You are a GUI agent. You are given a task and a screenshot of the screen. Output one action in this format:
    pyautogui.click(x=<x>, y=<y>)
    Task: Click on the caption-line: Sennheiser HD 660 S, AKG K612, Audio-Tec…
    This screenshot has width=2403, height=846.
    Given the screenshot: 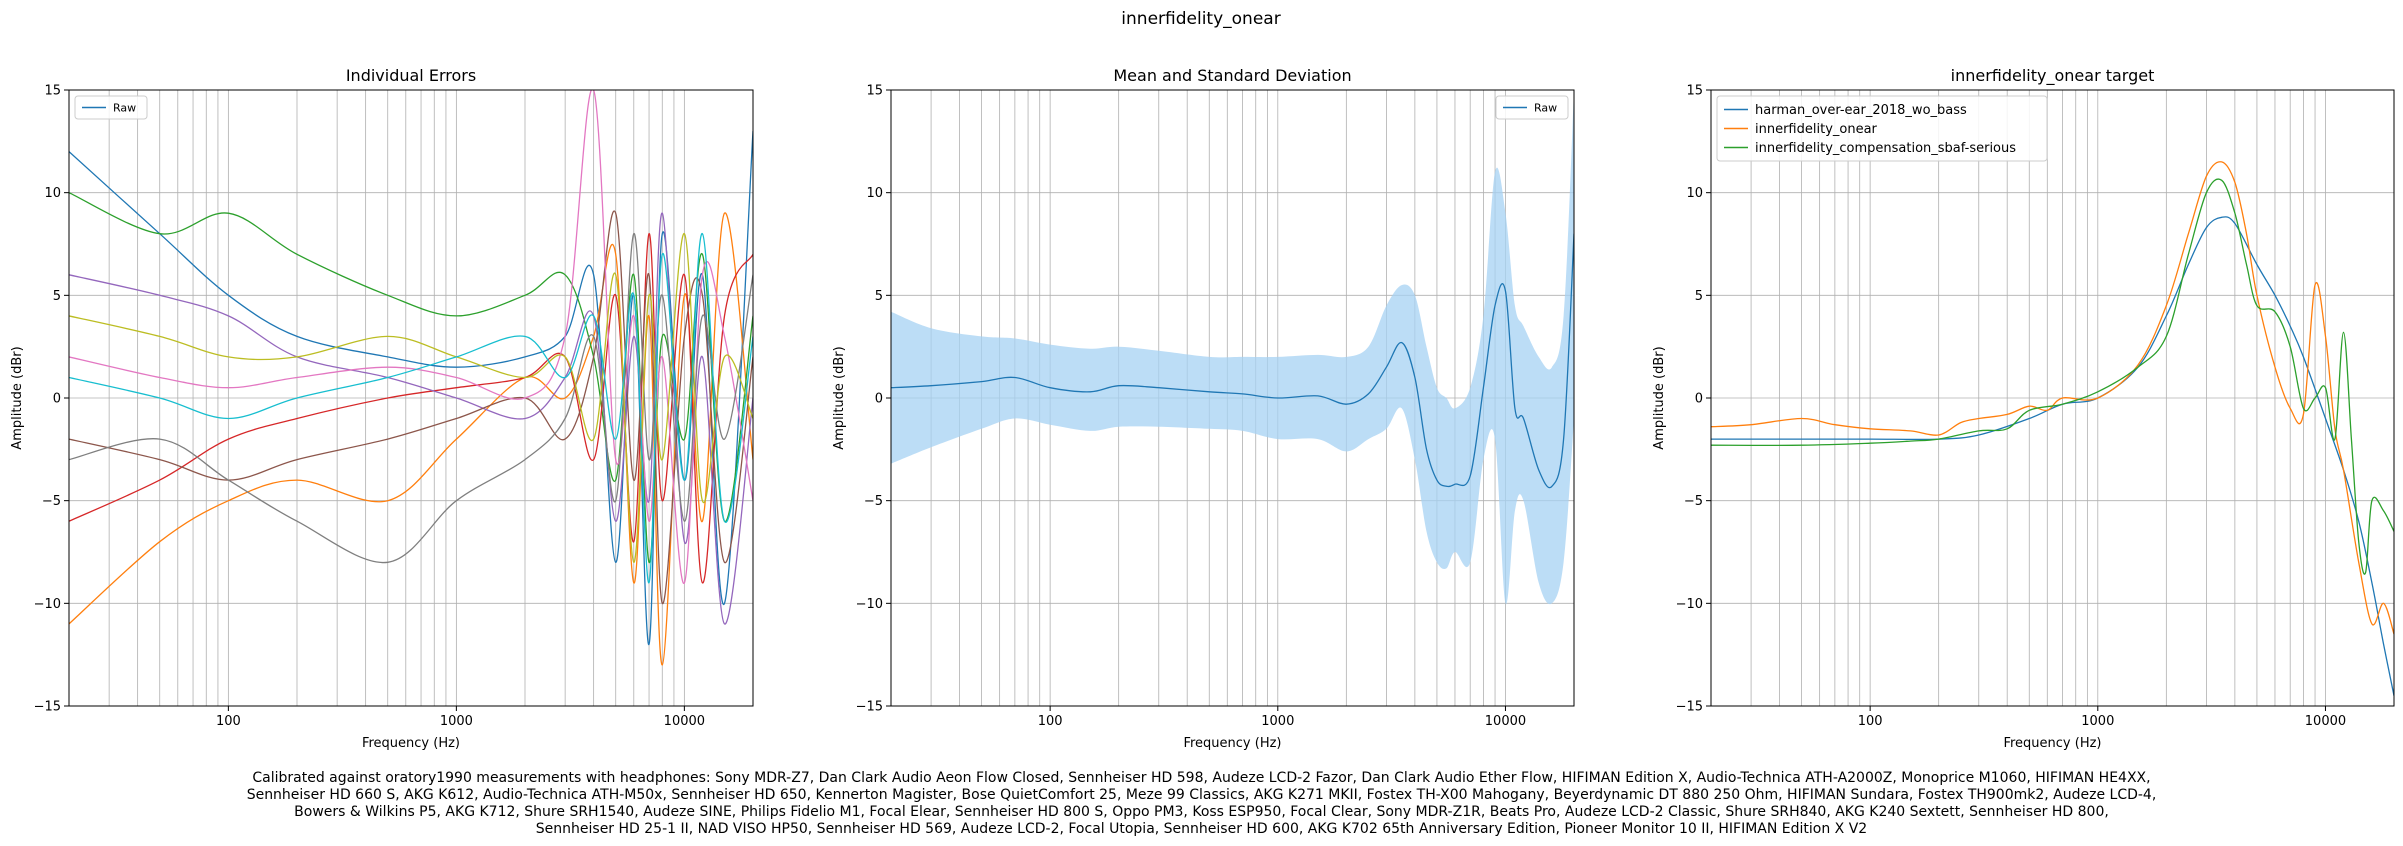 What is the action you would take?
    pyautogui.click(x=1201, y=795)
    